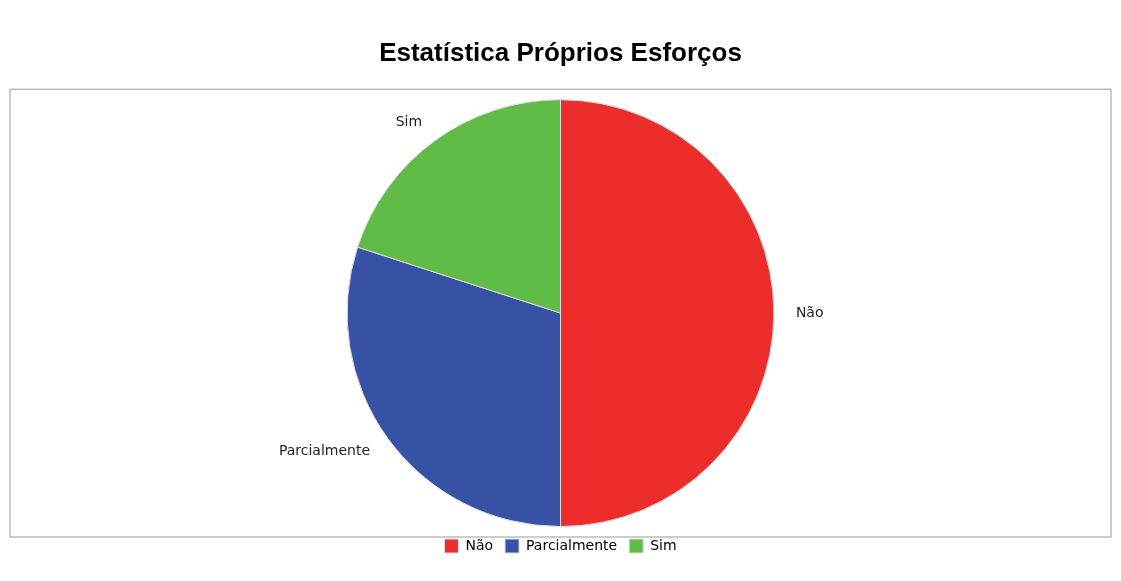 The width and height of the screenshot is (1121, 581). Describe the element at coordinates (560, 51) in the screenshot. I see `chart-title: Estatística Próprios Esforços` at that location.